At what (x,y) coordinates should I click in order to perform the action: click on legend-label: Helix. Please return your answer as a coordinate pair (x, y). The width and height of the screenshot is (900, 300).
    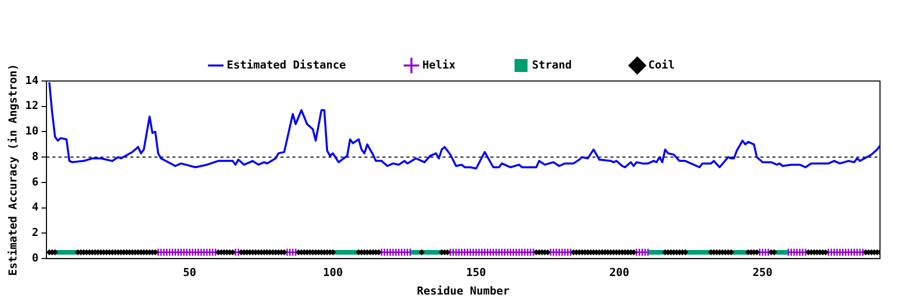
    Looking at the image, I should click on (439, 65).